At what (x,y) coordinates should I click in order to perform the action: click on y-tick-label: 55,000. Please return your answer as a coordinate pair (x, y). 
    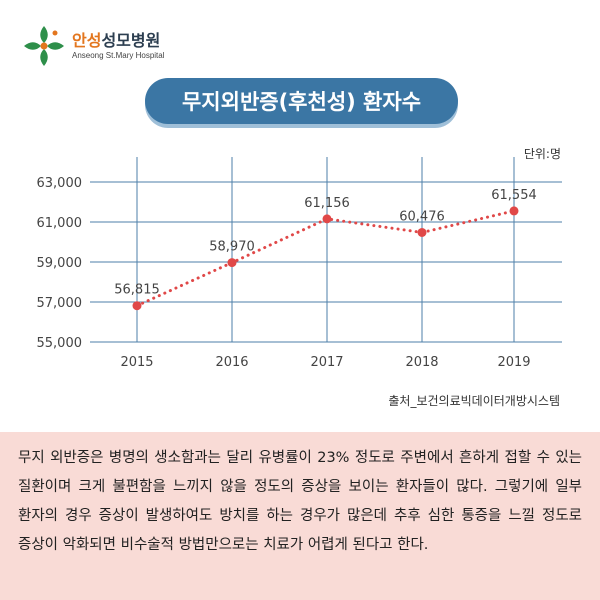
    Looking at the image, I should click on (60, 343).